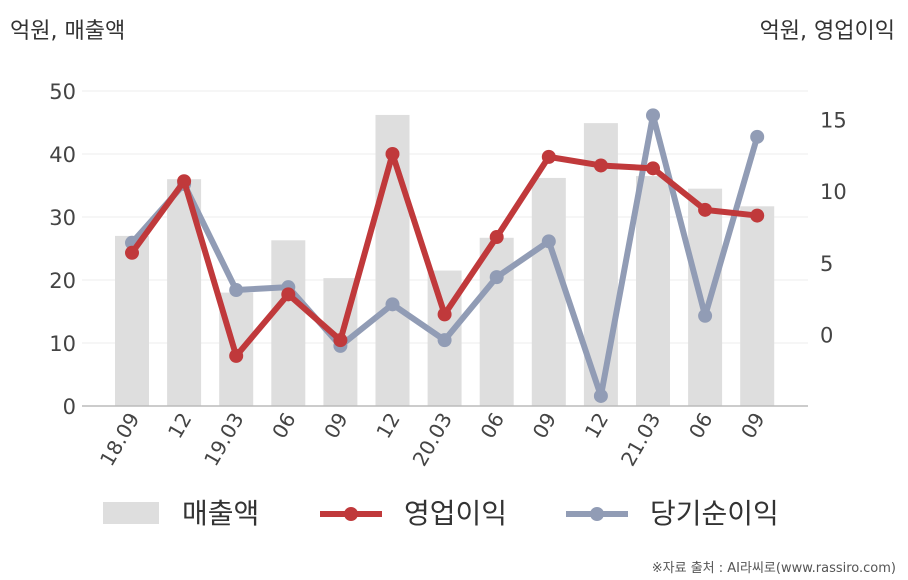 The height and width of the screenshot is (580, 908). I want to click on x-axis-ticks: 18.09 12 19.03 06 09 12 20.03 06 09 12 21.03 06 09, so click(432, 440).